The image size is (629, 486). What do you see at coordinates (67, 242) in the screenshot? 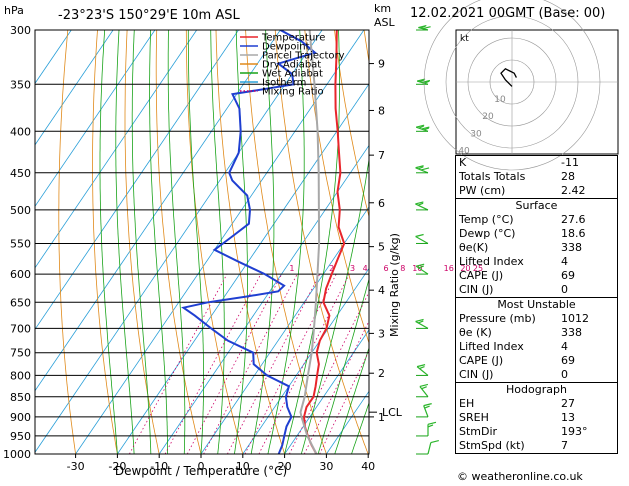
I see `dry-adiabat-line` at bounding box center [67, 242].